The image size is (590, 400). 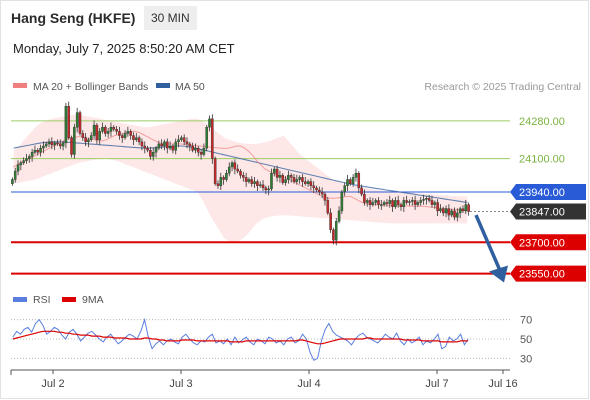 I want to click on timeframe-button: 30 MIN, so click(x=170, y=18).